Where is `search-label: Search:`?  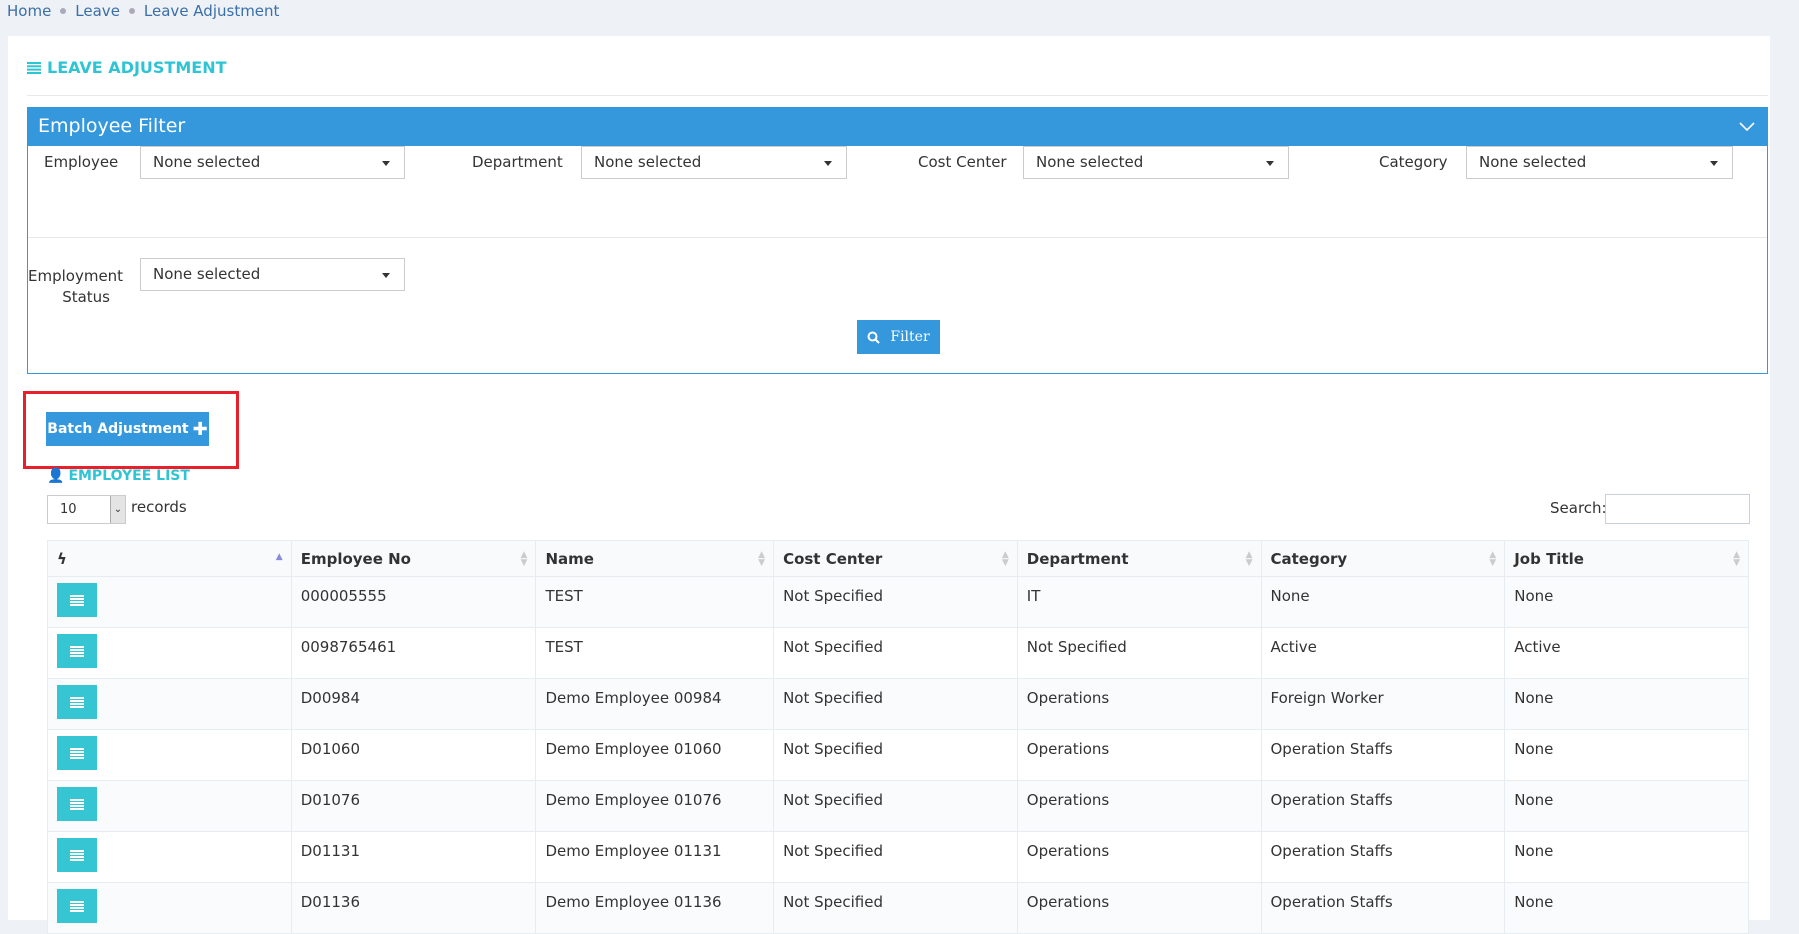
search-label: Search: is located at coordinates (1578, 508).